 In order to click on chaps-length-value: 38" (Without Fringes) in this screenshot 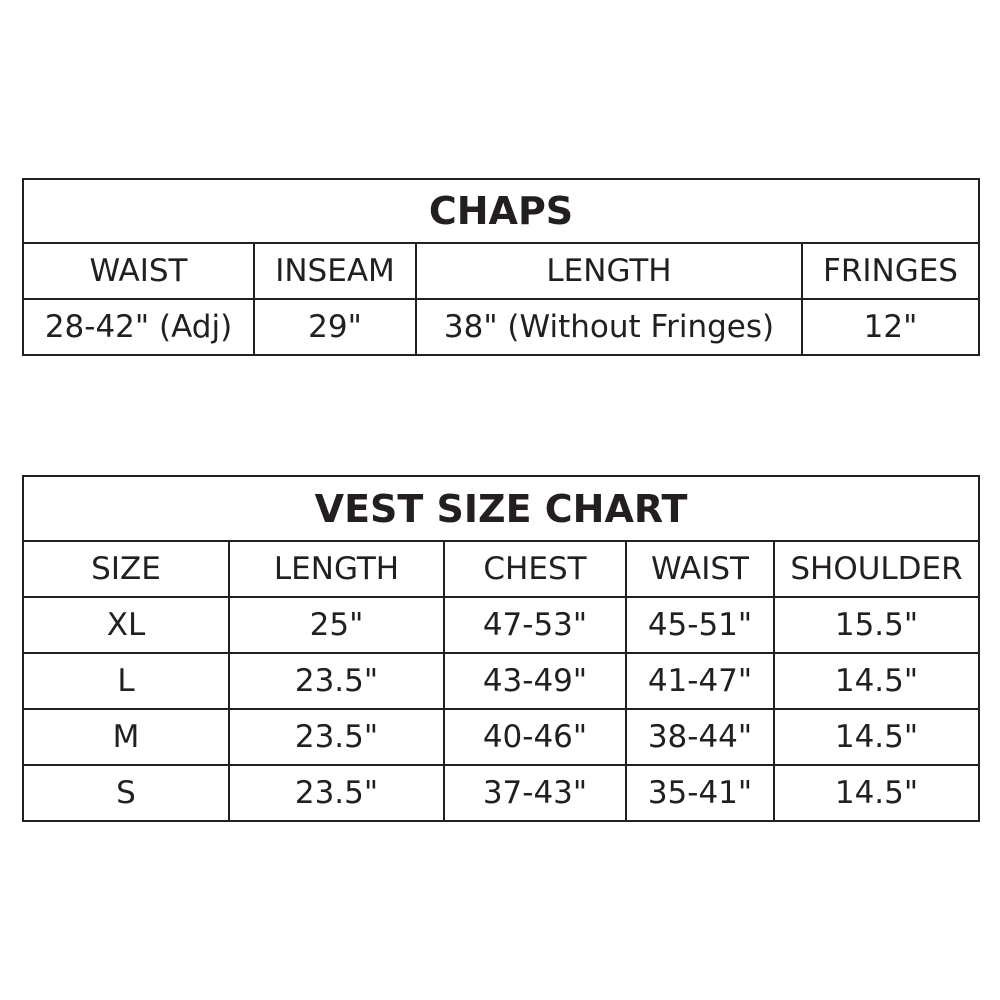, I will do `click(609, 327)`.